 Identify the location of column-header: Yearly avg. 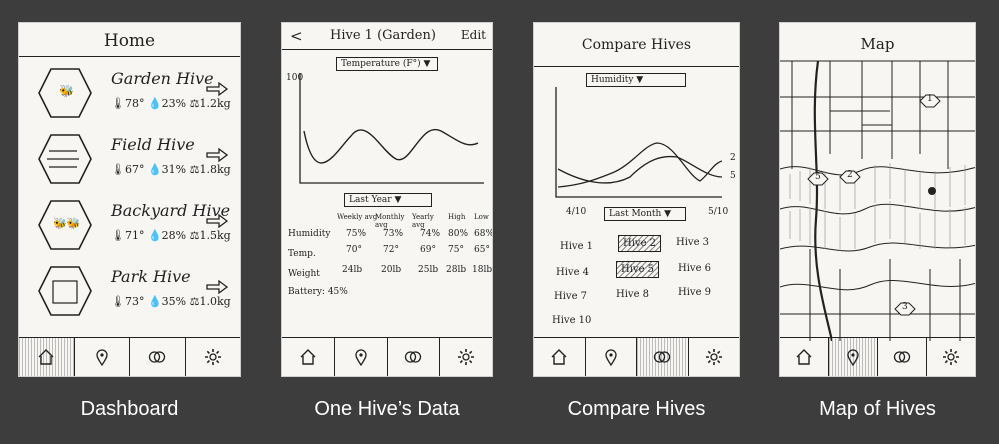
(423, 221).